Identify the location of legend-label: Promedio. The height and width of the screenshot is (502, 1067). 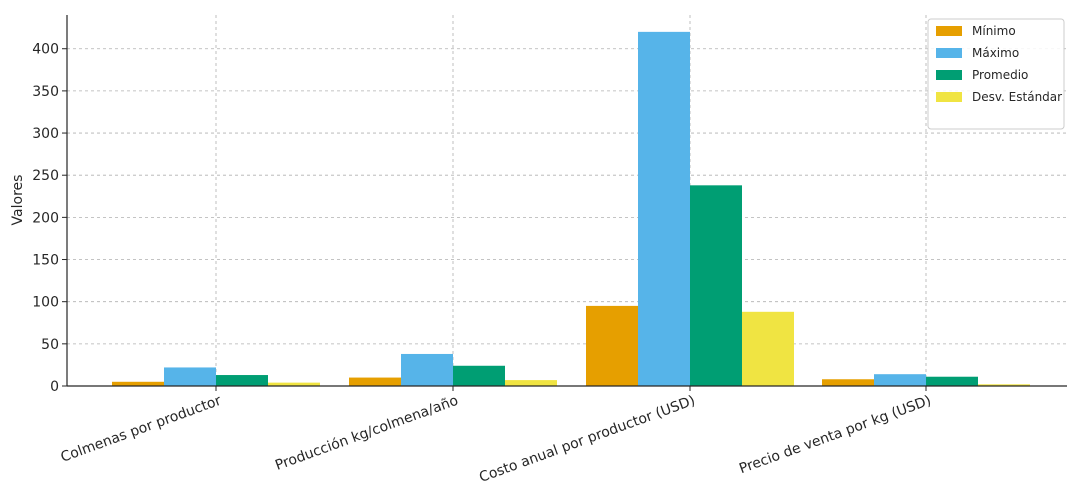
(1000, 75).